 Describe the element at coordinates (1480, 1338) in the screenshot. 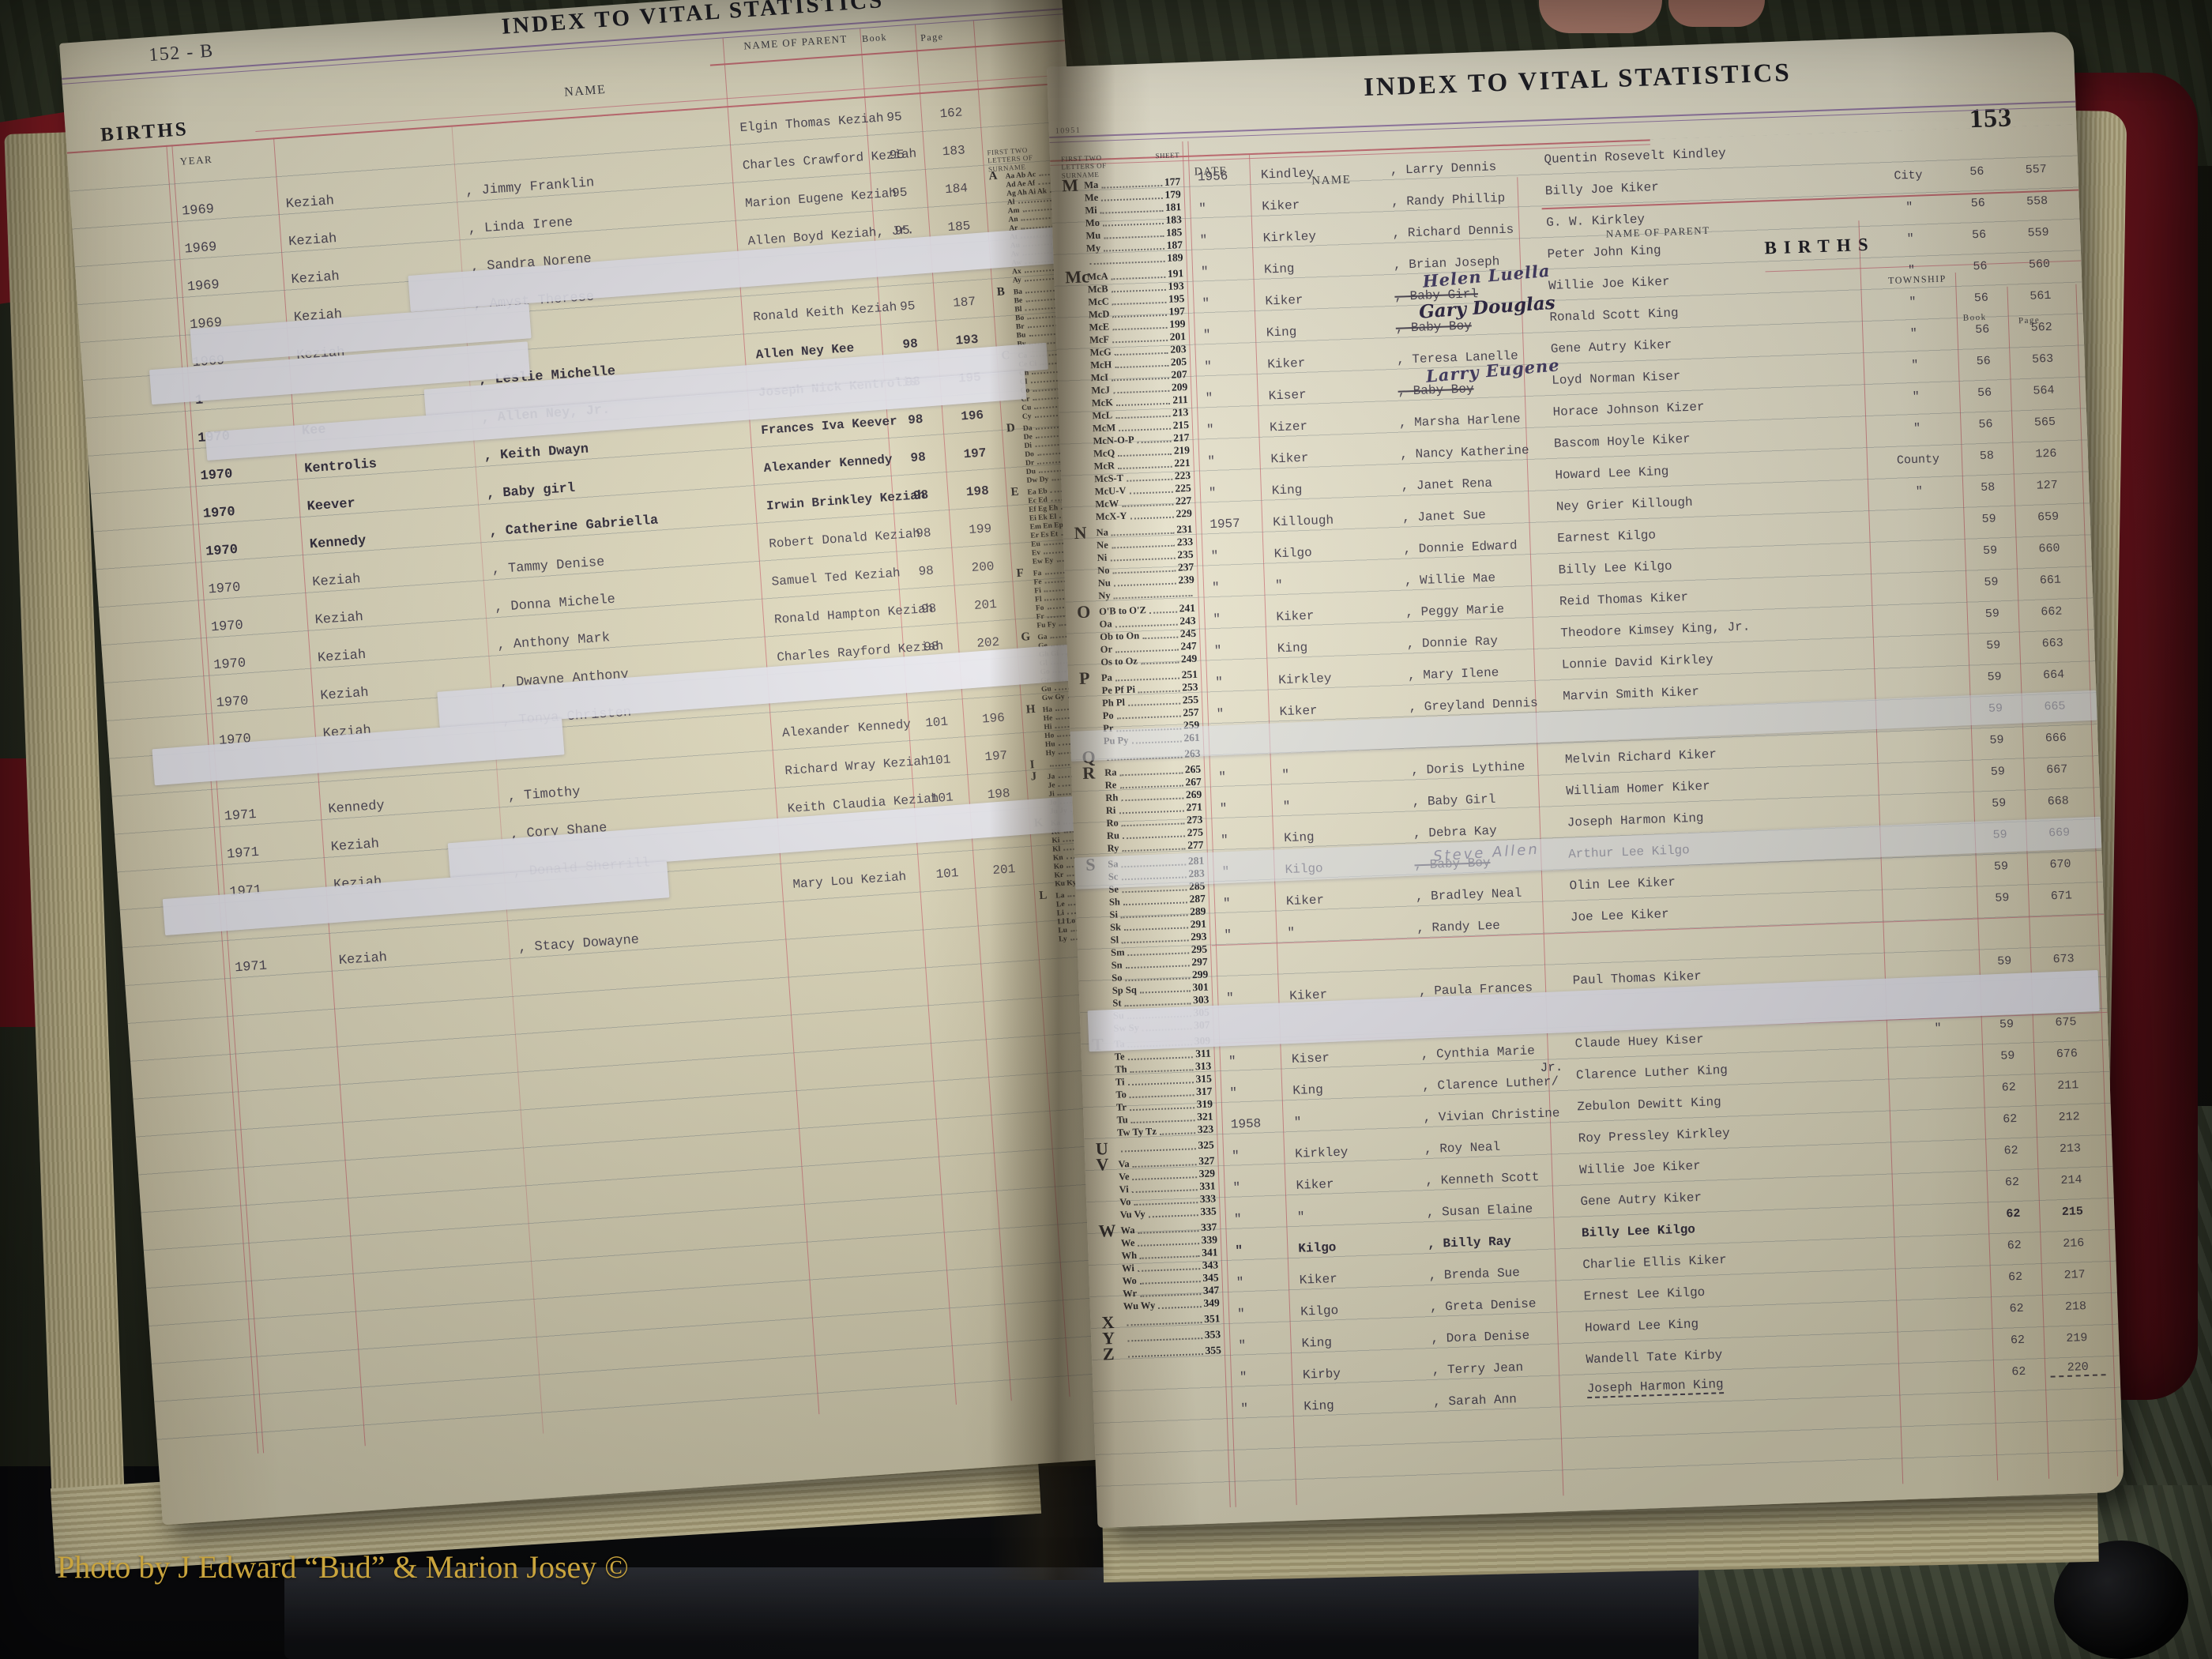

I see `given-name-cell: , Dora Denise` at that location.